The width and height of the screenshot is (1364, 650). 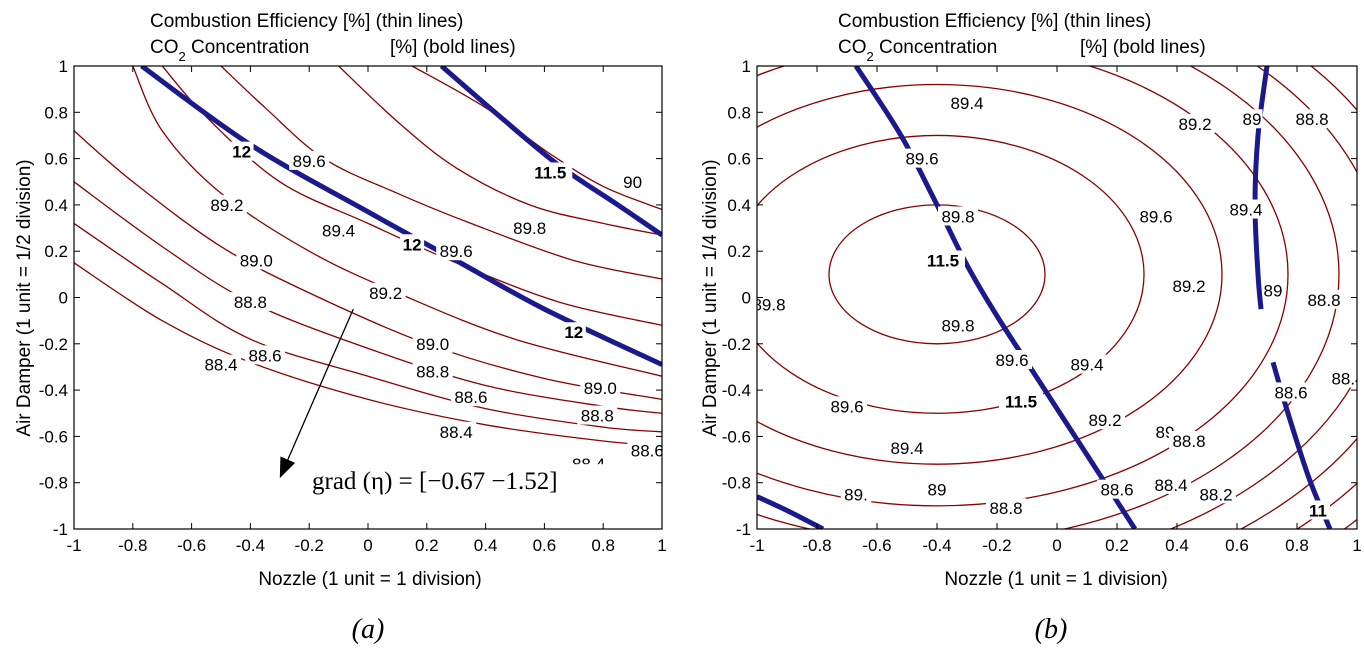 I want to click on panel-a-title-line1: Combustion Efficiency [%] (thin lines), so click(x=306, y=21).